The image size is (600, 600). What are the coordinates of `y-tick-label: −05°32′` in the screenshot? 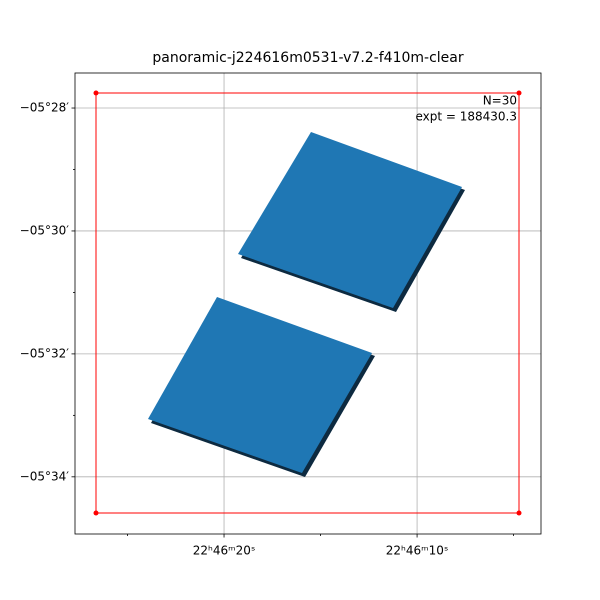 It's located at (45, 353).